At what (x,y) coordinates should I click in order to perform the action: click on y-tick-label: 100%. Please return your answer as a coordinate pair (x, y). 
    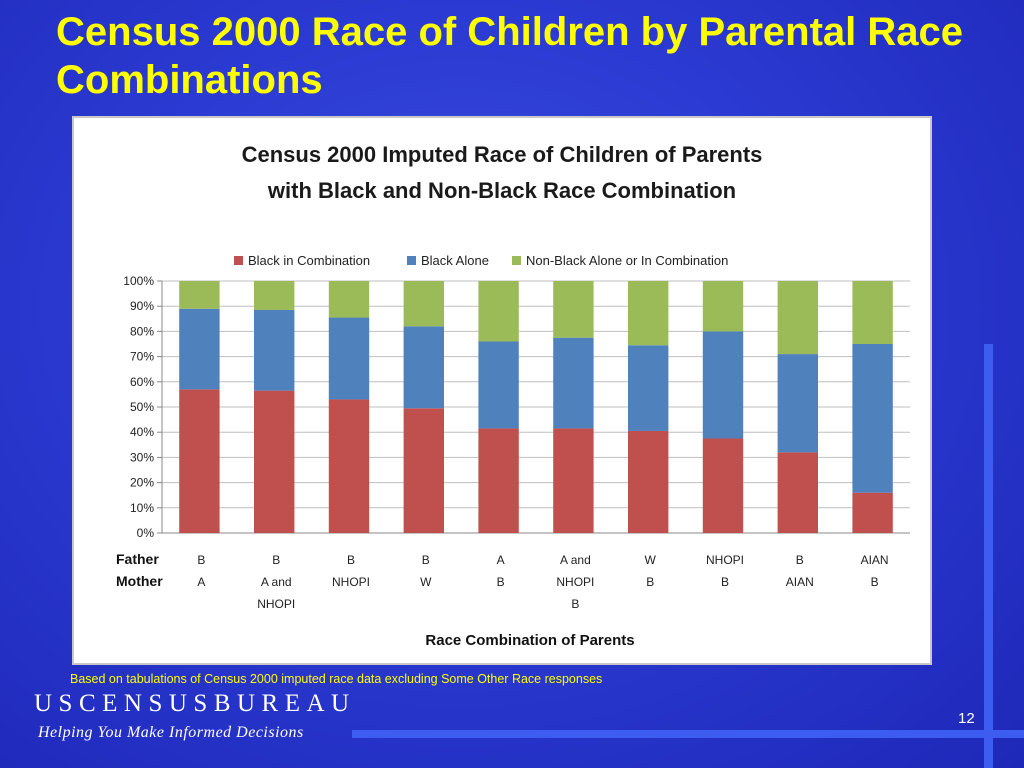
    Looking at the image, I should click on (138, 281).